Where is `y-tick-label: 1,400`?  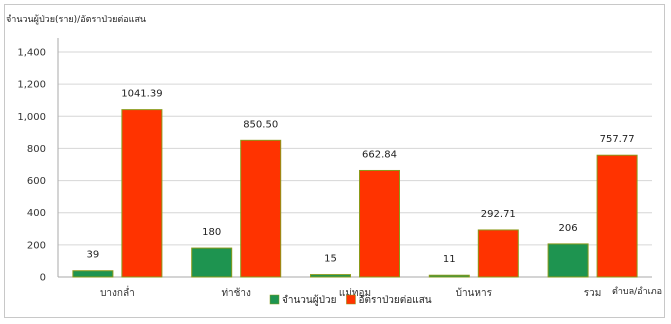
y-tick-label: 1,400 is located at coordinates (31, 53).